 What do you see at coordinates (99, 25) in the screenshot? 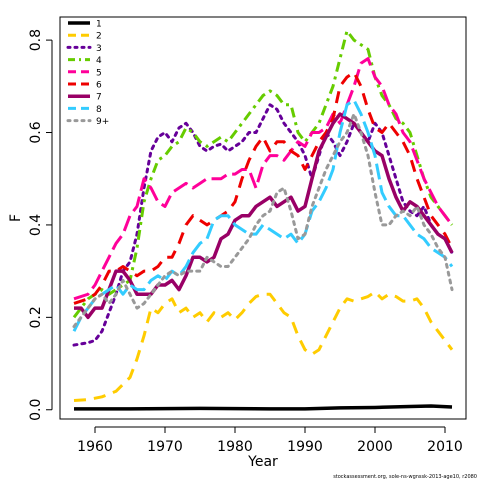
I see `legend-label-1: 1` at bounding box center [99, 25].